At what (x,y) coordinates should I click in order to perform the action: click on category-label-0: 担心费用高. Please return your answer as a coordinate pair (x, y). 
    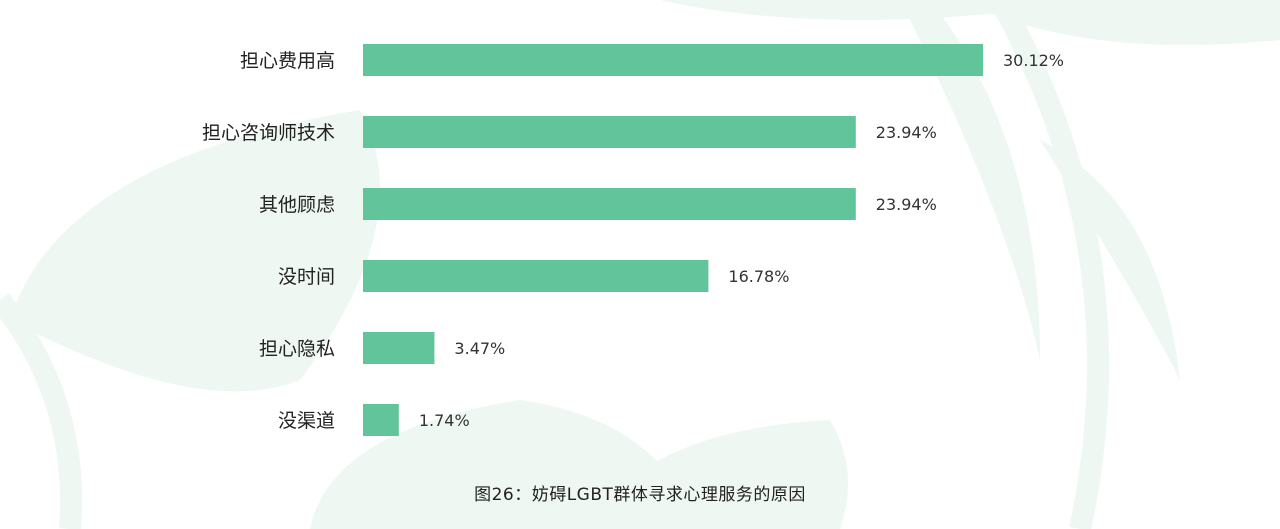
    Looking at the image, I should click on (287, 61).